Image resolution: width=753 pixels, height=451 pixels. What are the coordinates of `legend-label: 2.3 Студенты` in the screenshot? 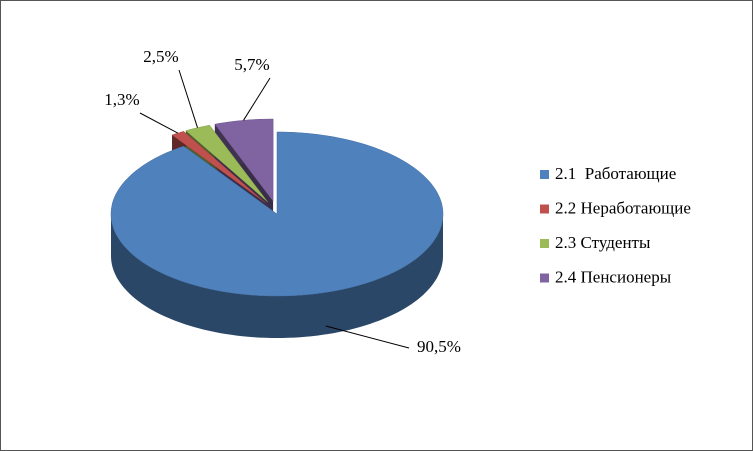 It's located at (603, 242).